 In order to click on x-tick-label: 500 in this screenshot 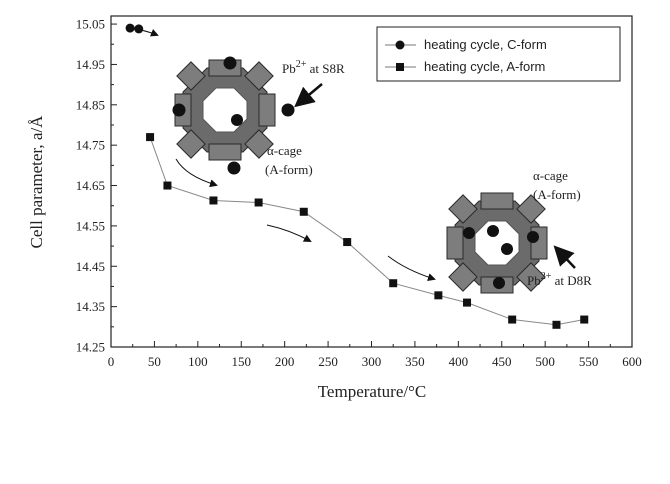, I will do `click(545, 361)`.